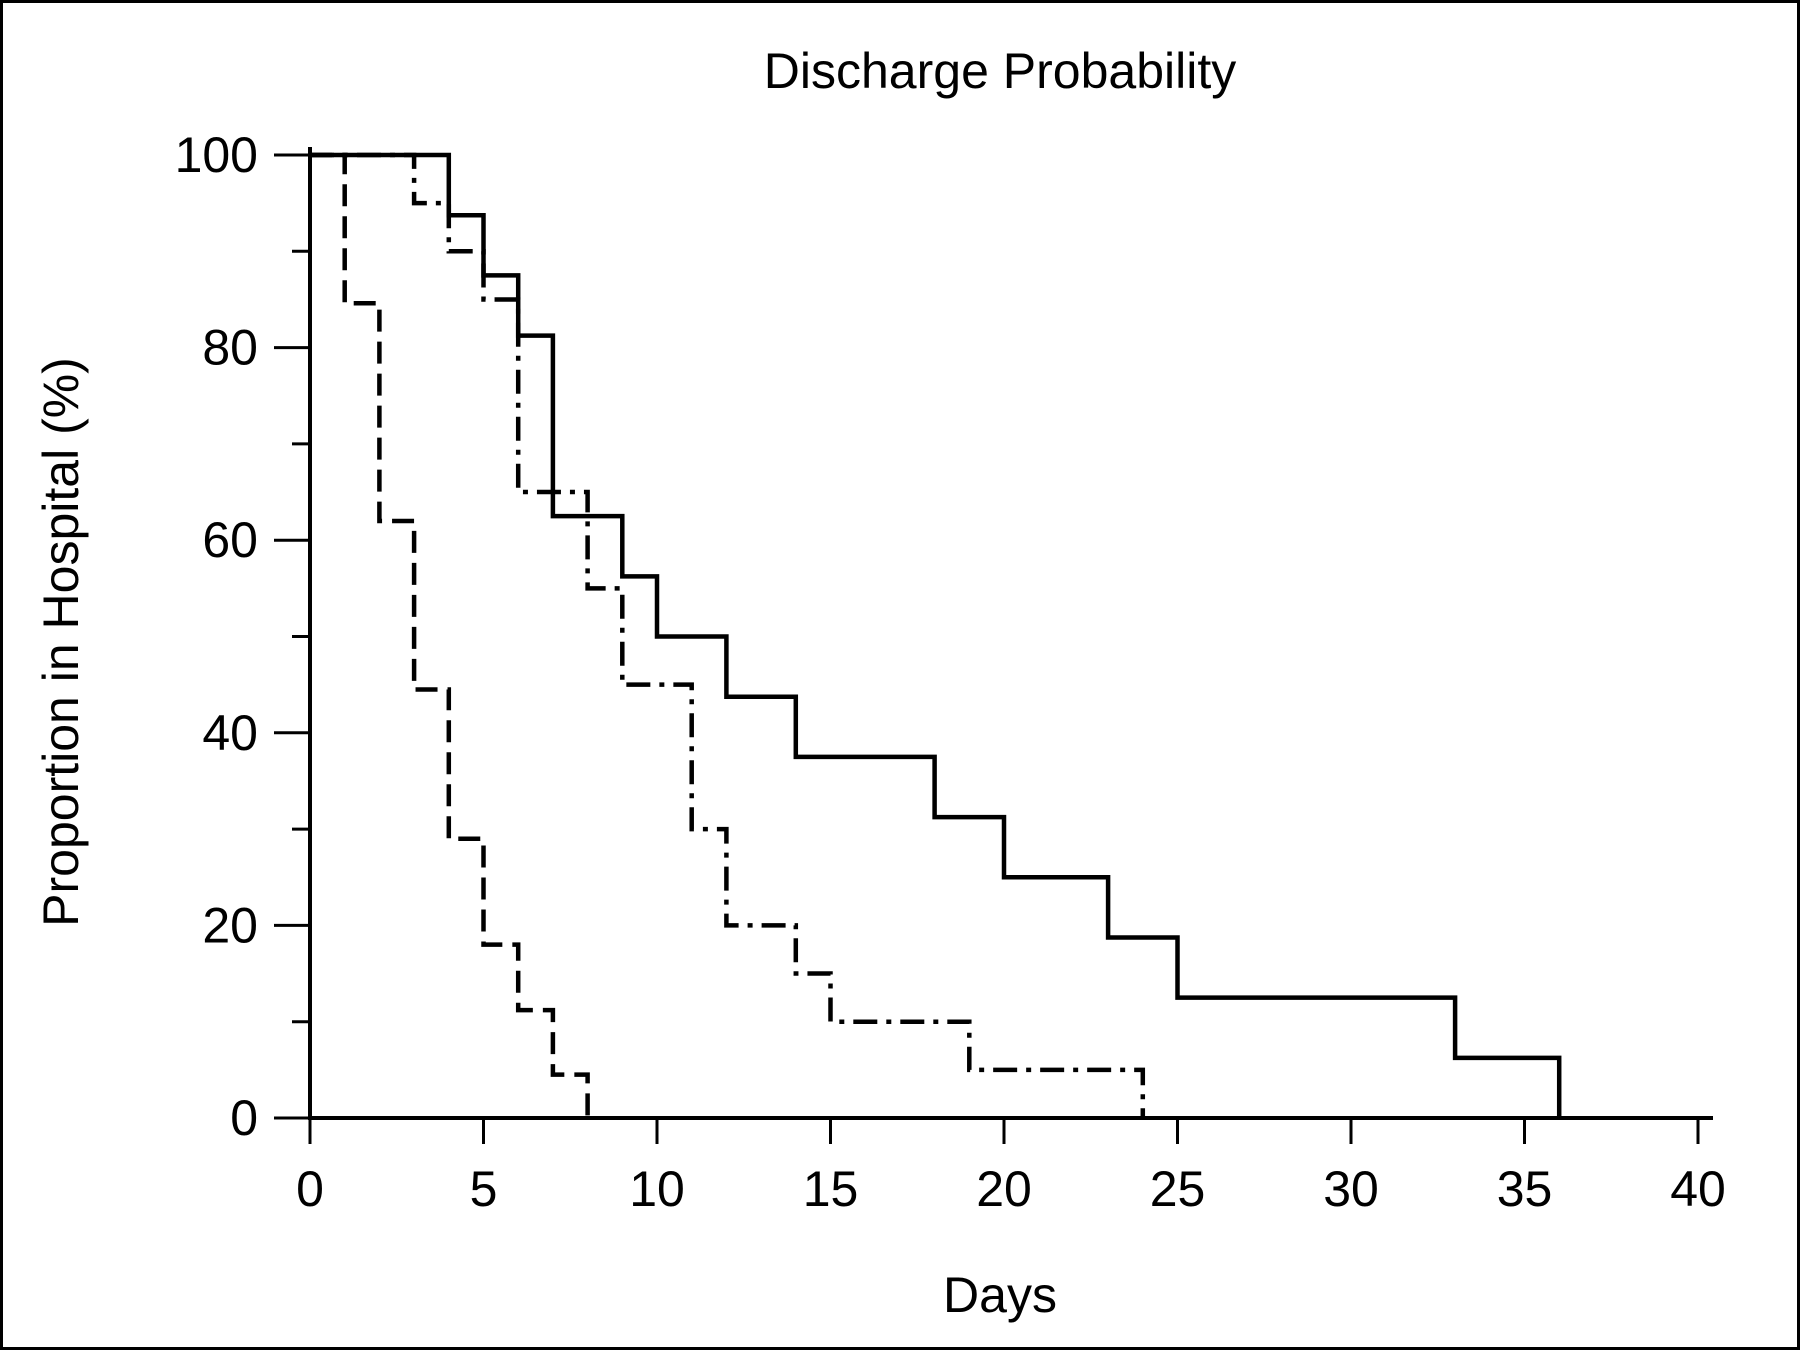  I want to click on x-tick-label: 30, so click(1351, 1189).